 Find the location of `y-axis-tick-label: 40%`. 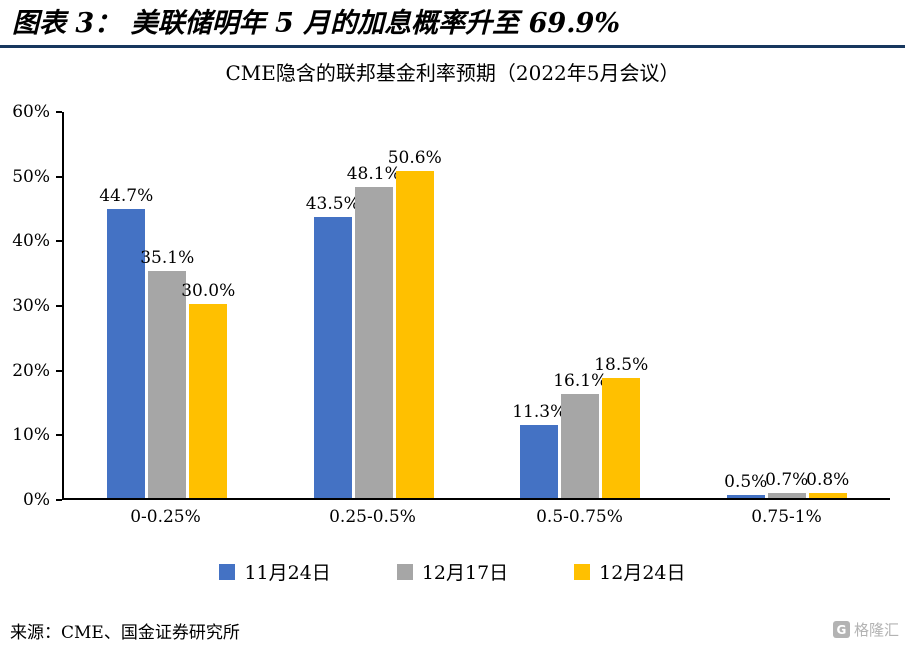

y-axis-tick-label: 40% is located at coordinates (31, 241).